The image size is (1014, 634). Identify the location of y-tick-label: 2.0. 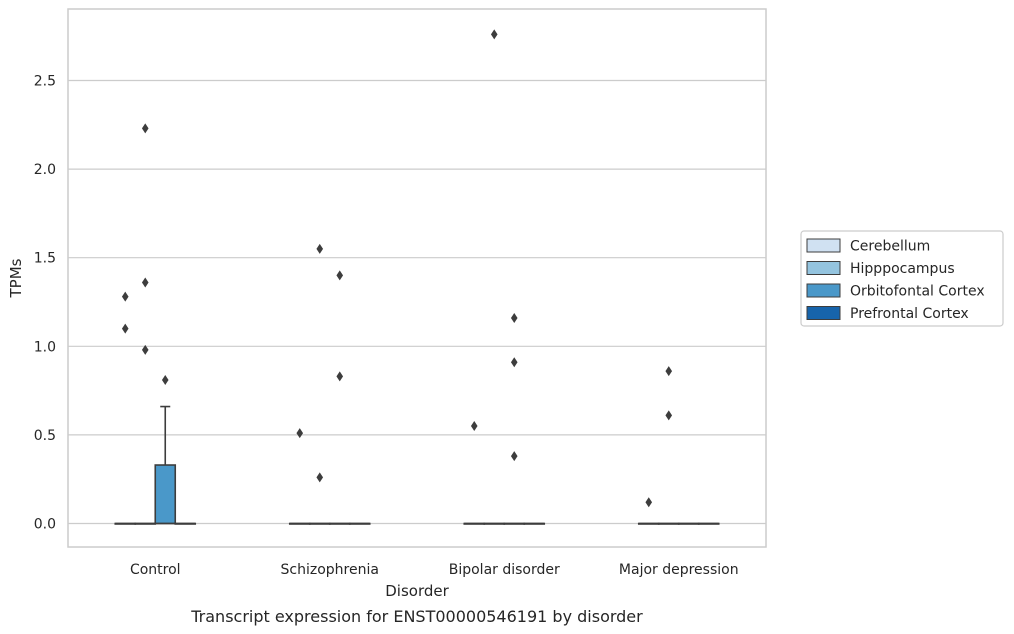
(45, 170).